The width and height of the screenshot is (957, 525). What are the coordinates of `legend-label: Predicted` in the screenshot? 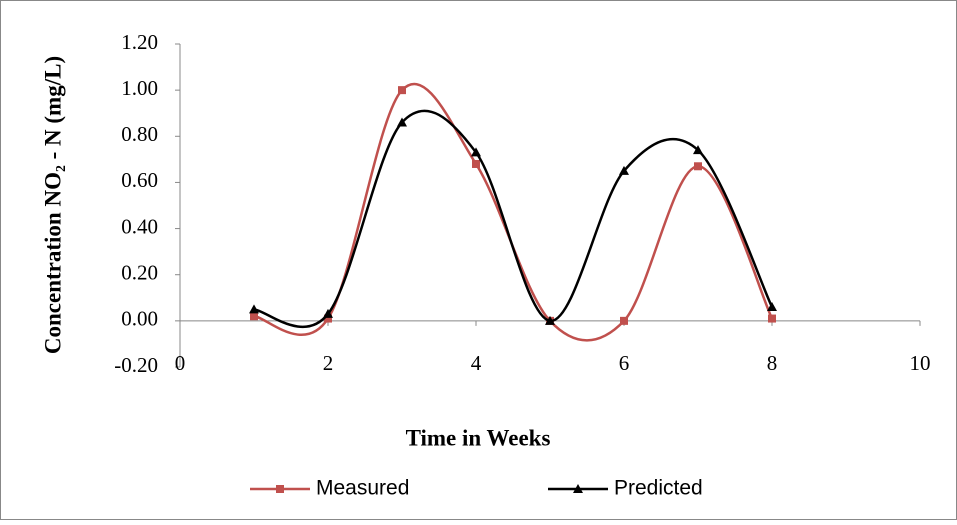 It's located at (658, 488).